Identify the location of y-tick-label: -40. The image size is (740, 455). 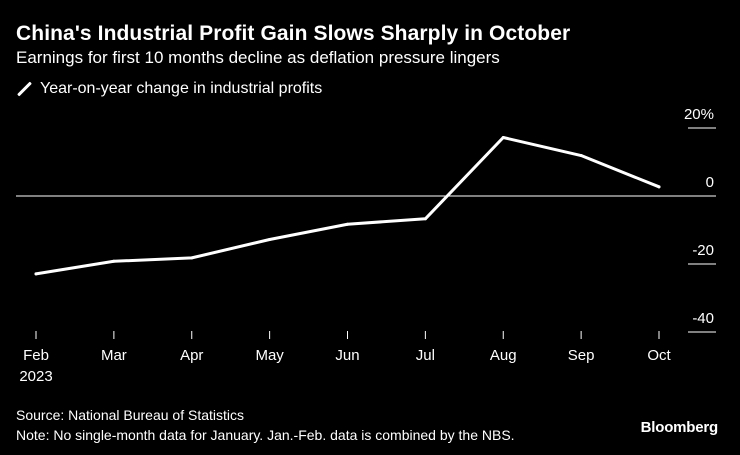
(703, 318).